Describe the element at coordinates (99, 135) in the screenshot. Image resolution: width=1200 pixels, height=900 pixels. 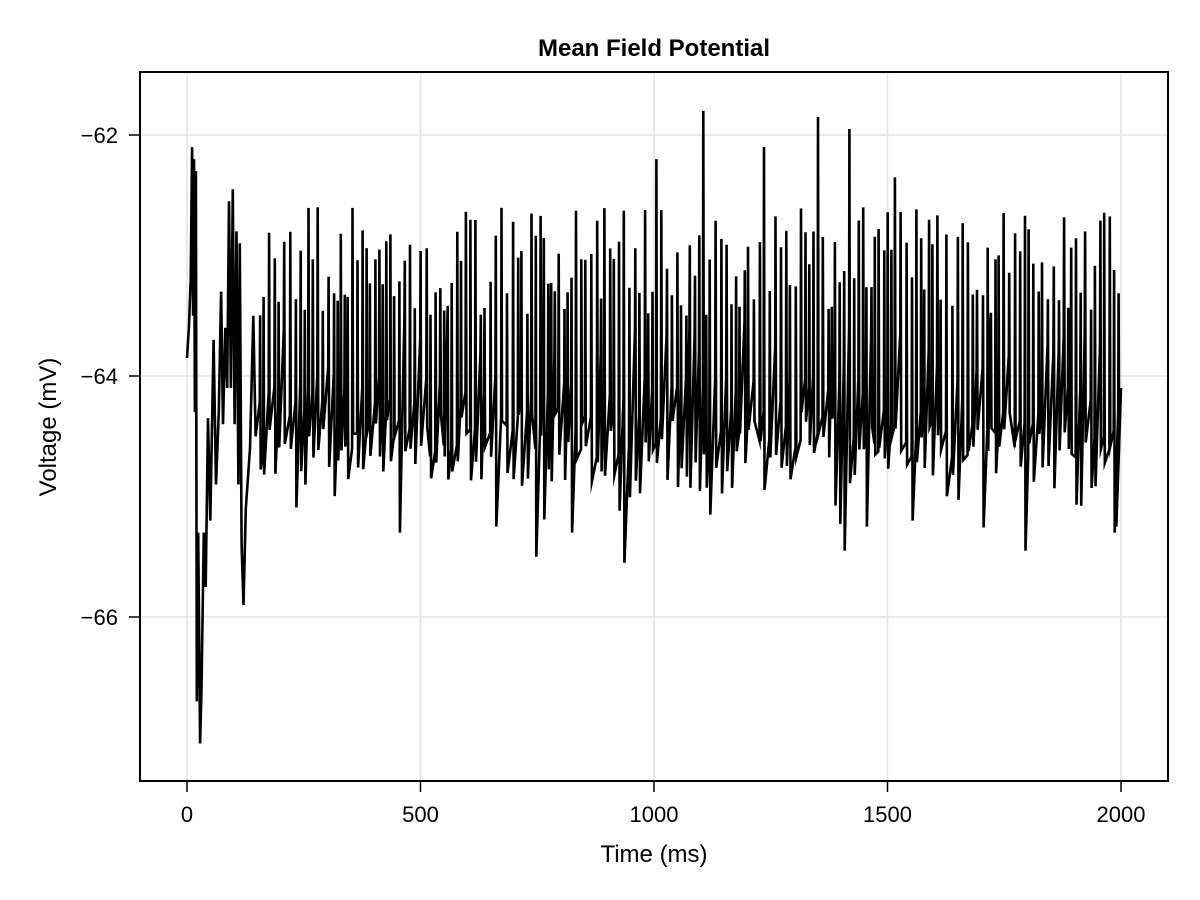
I see `y-tick-label: −62` at that location.